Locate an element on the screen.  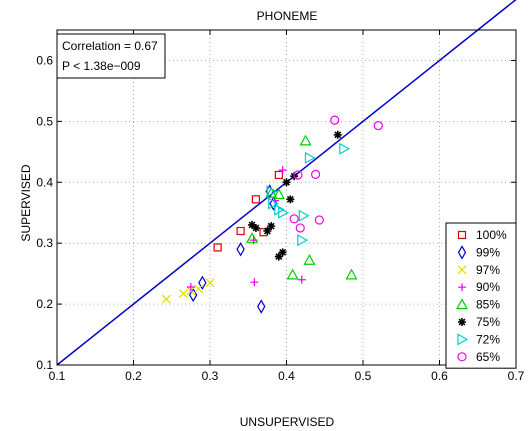
legend-label: 97% is located at coordinates (488, 270).